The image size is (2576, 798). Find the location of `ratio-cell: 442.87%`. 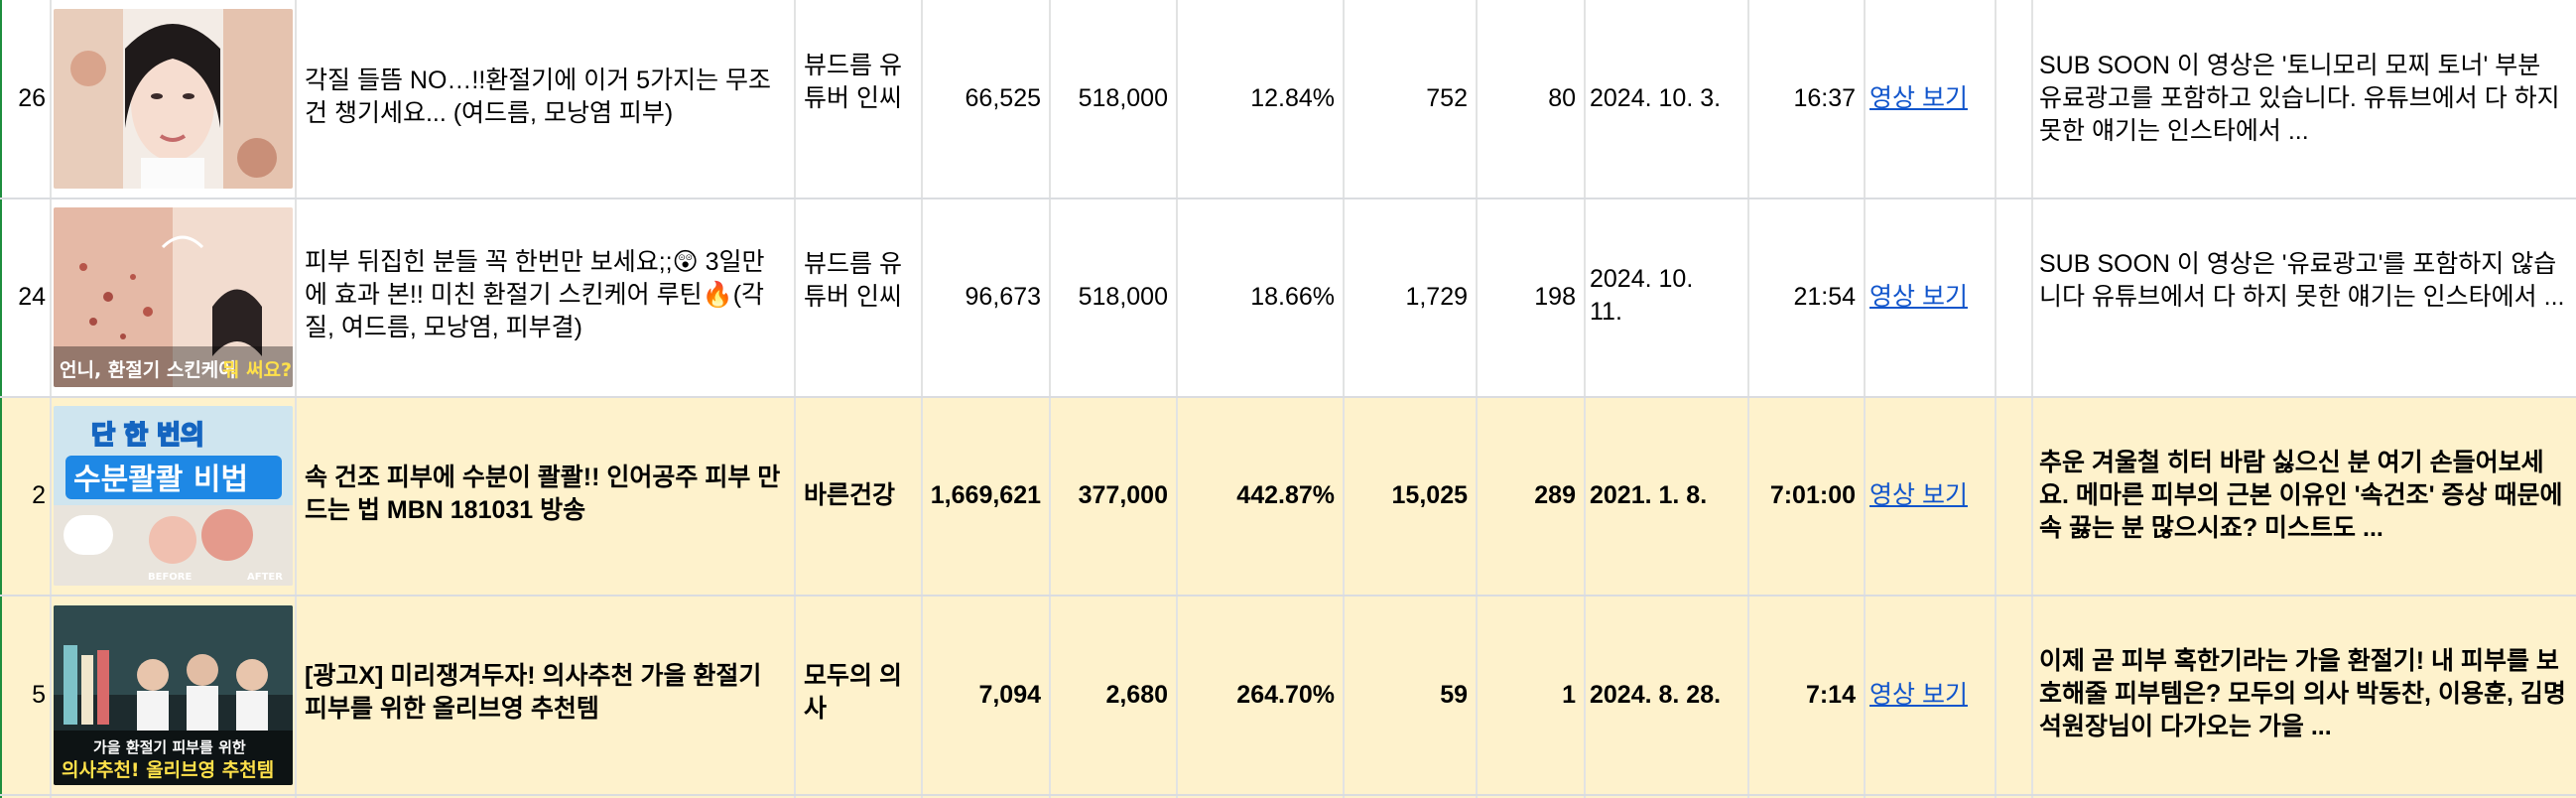

ratio-cell: 442.87% is located at coordinates (1286, 495).